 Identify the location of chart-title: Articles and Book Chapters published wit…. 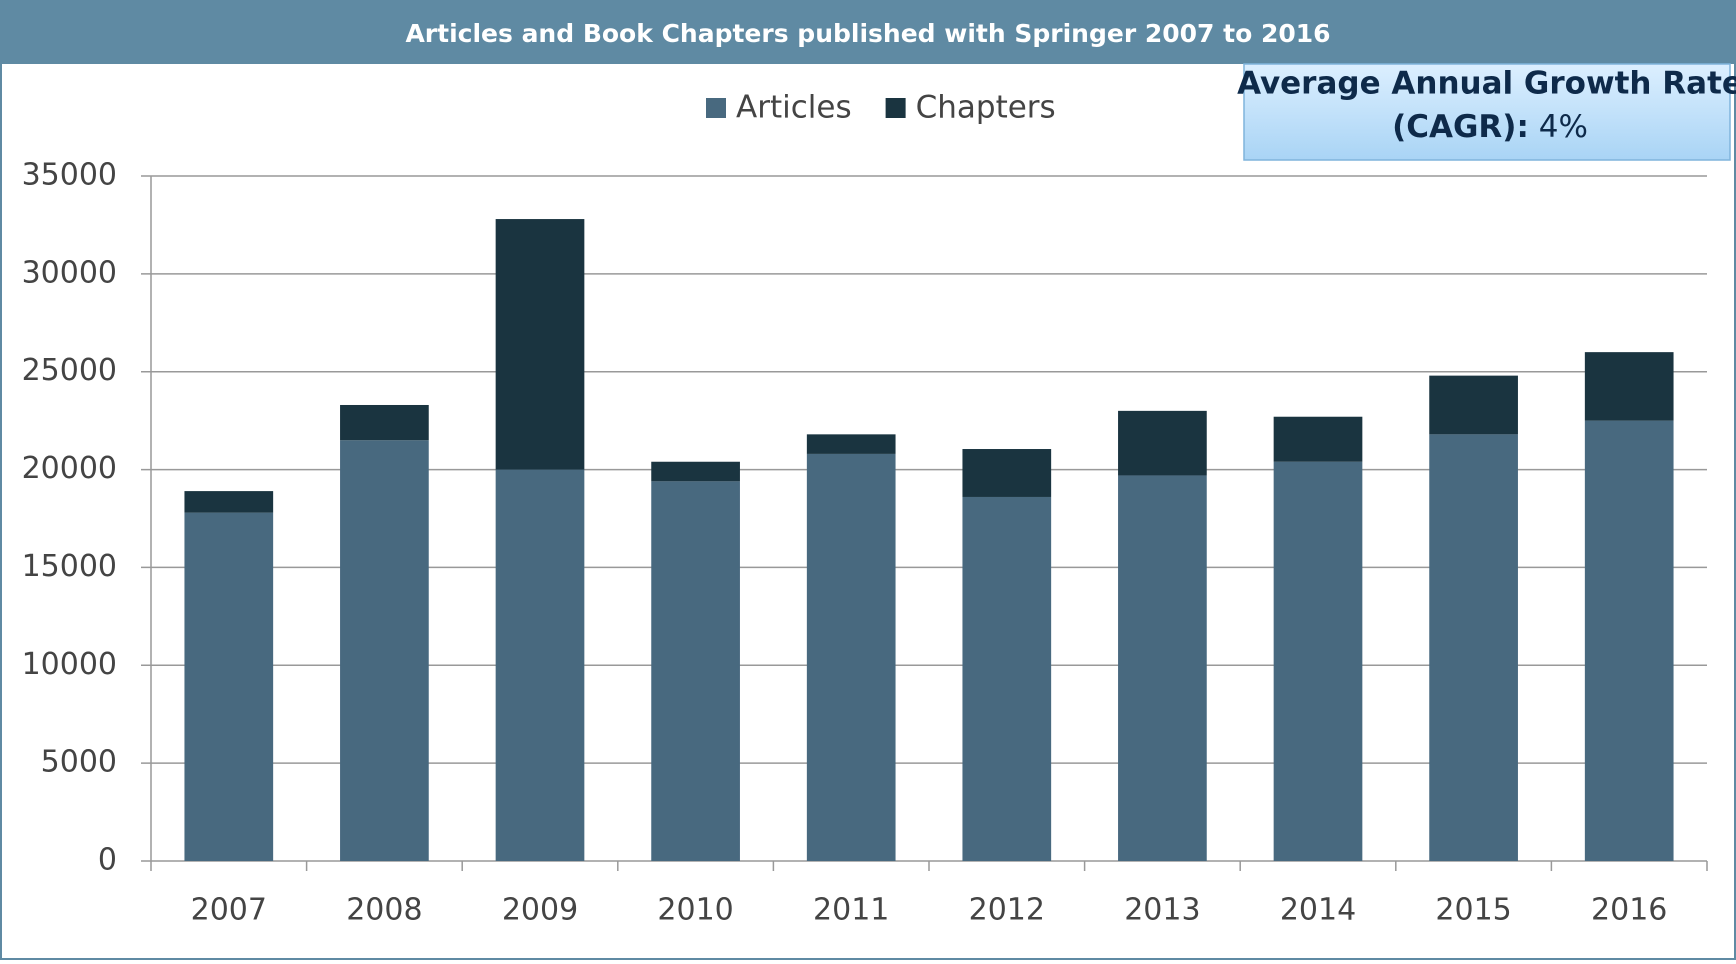
(867, 33).